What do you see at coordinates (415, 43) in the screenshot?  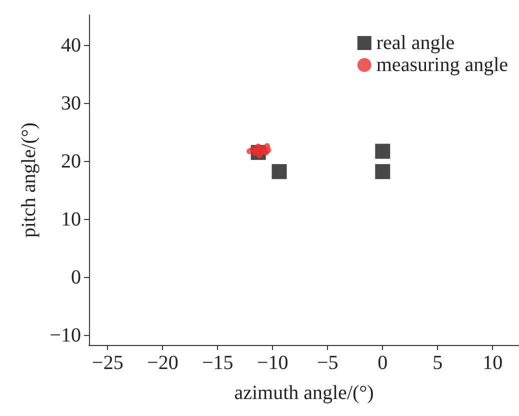 I see `legend-label: real angle` at bounding box center [415, 43].